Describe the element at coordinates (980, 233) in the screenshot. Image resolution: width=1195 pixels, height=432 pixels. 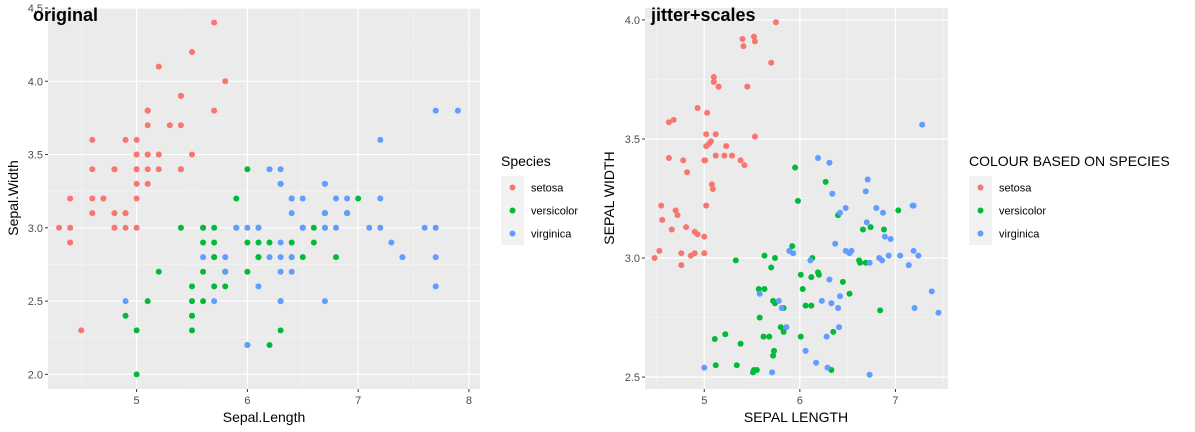
I see `legend-marker-virginica` at that location.